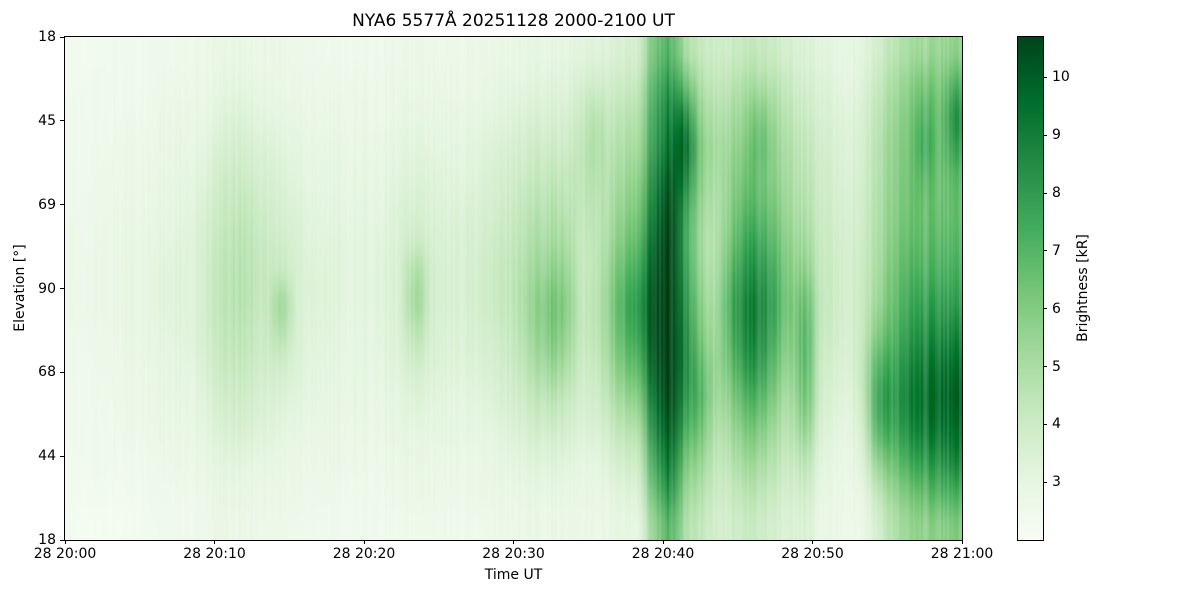  What do you see at coordinates (20, 288) in the screenshot?
I see `y-axis-label: Elevation [°]` at bounding box center [20, 288].